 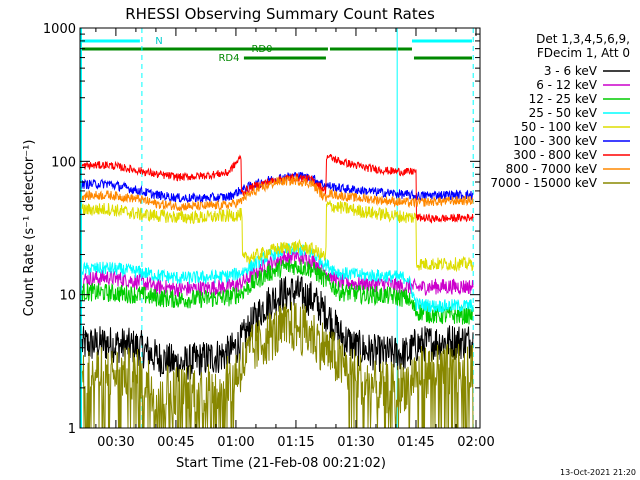 What do you see at coordinates (295, 442) in the screenshot?
I see `x-tick-label-3: 01:15` at bounding box center [295, 442].